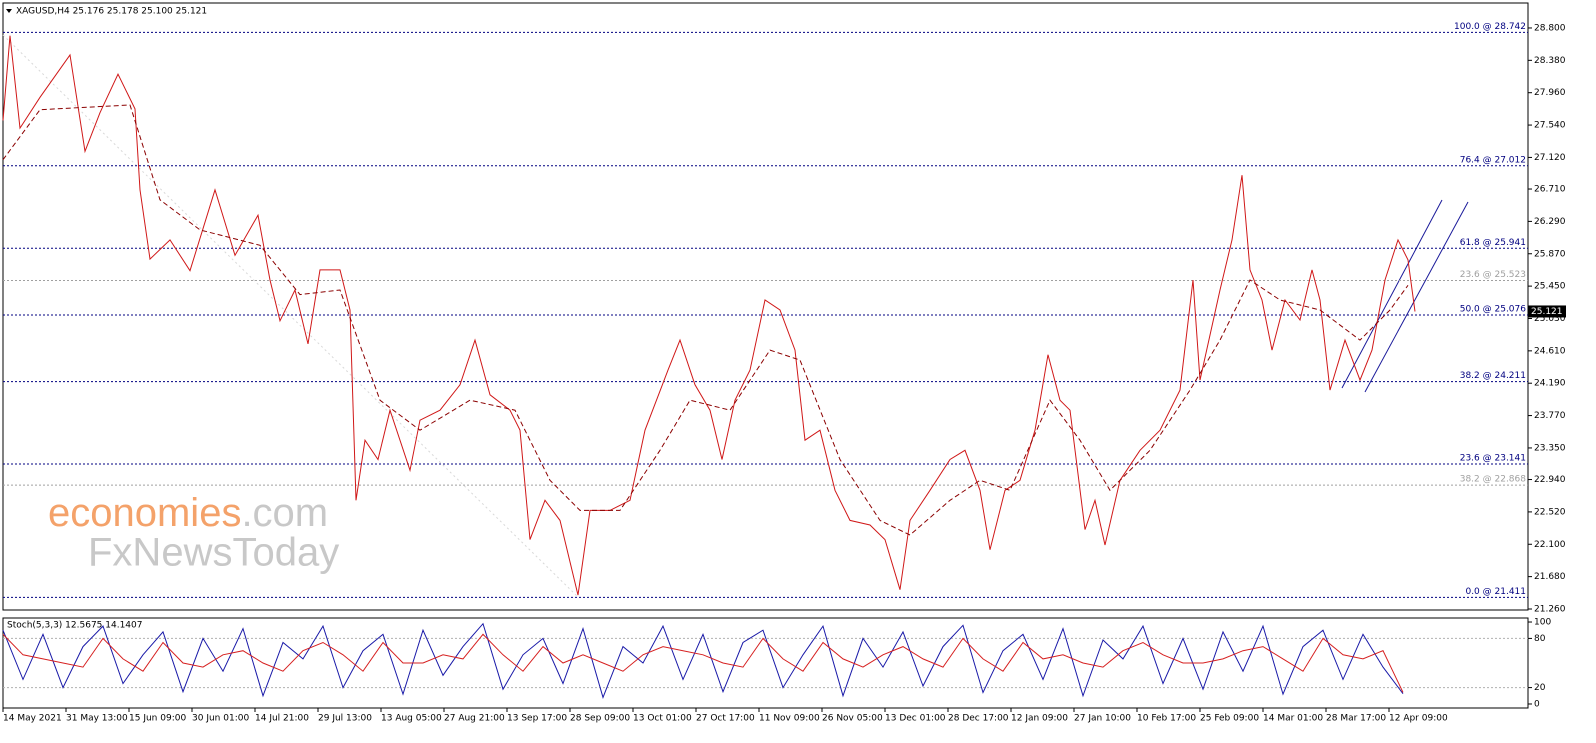 The image size is (1596, 743). I want to click on x-tick-label: 12 Jan 09:00, so click(1039, 719).